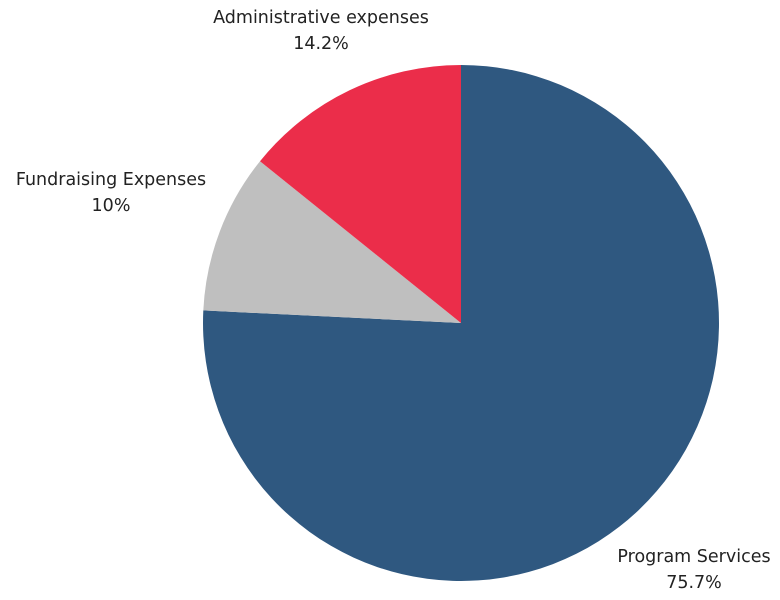 This screenshot has height=600, width=780. Describe the element at coordinates (321, 44) in the screenshot. I see `value-administrative-expenses: 14.2%` at that location.